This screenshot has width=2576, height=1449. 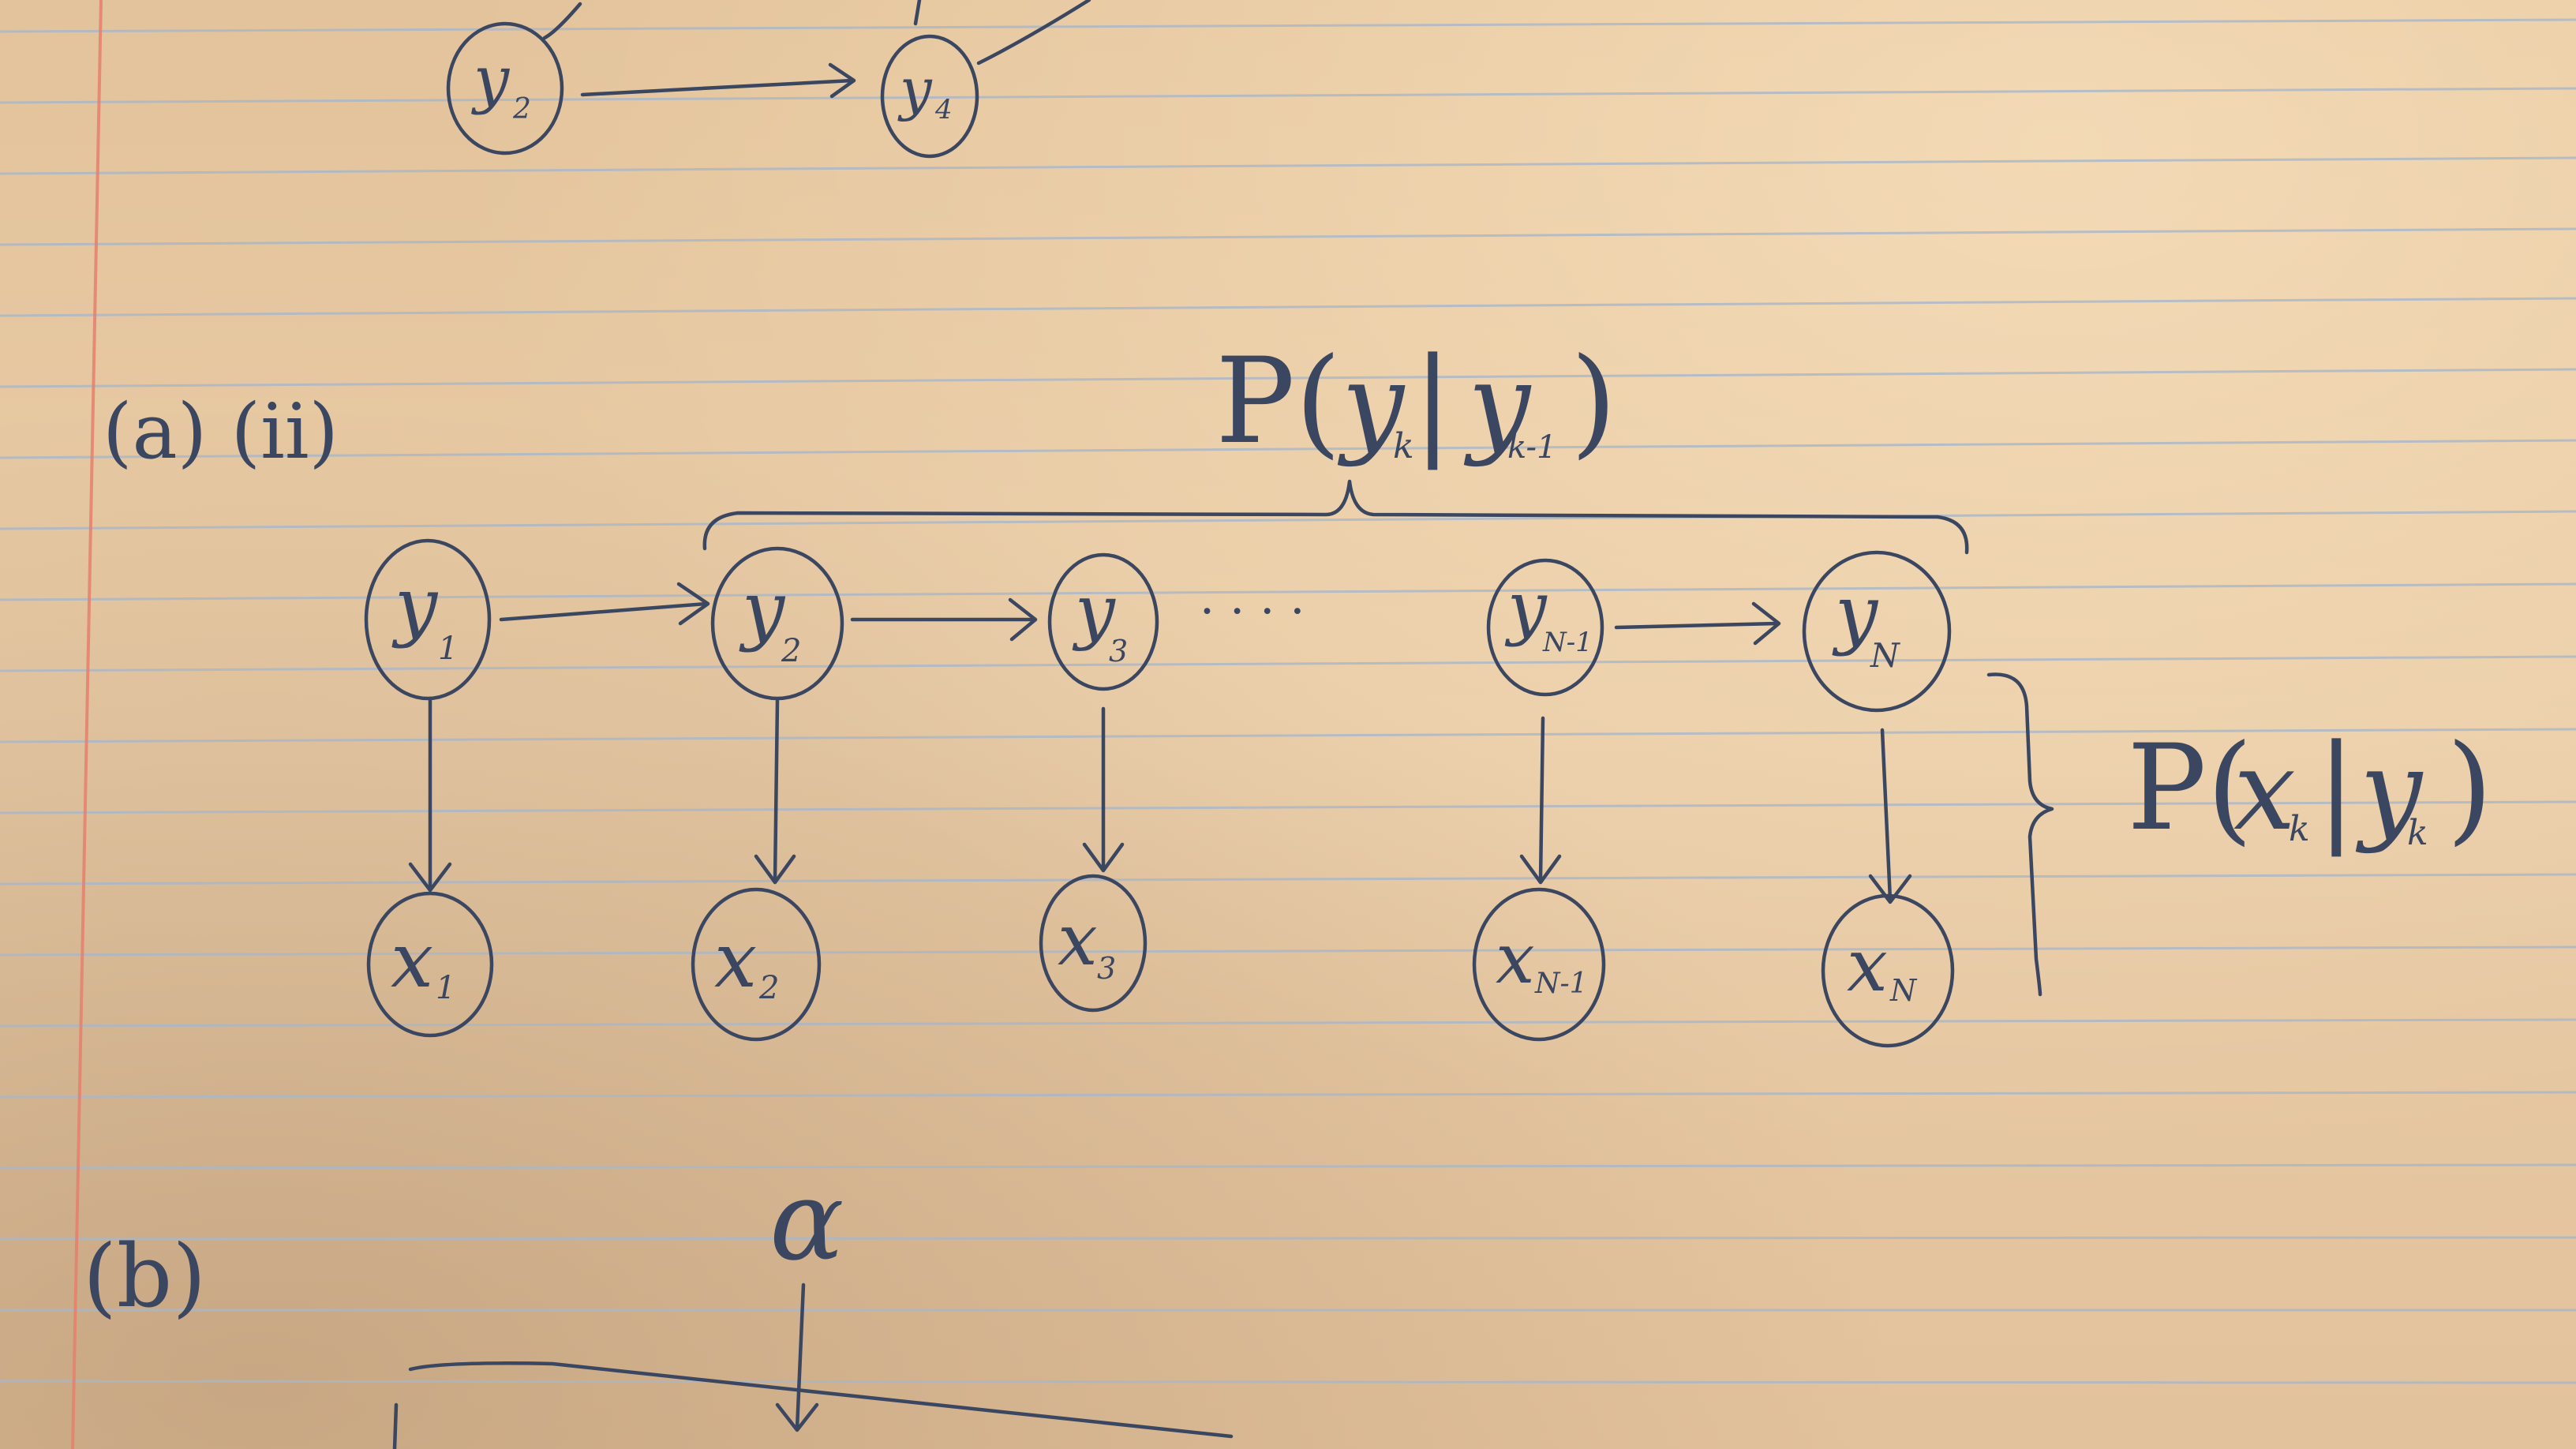 What do you see at coordinates (2310, 788) in the screenshot?
I see `emission-annotation: P( x k | y k )` at bounding box center [2310, 788].